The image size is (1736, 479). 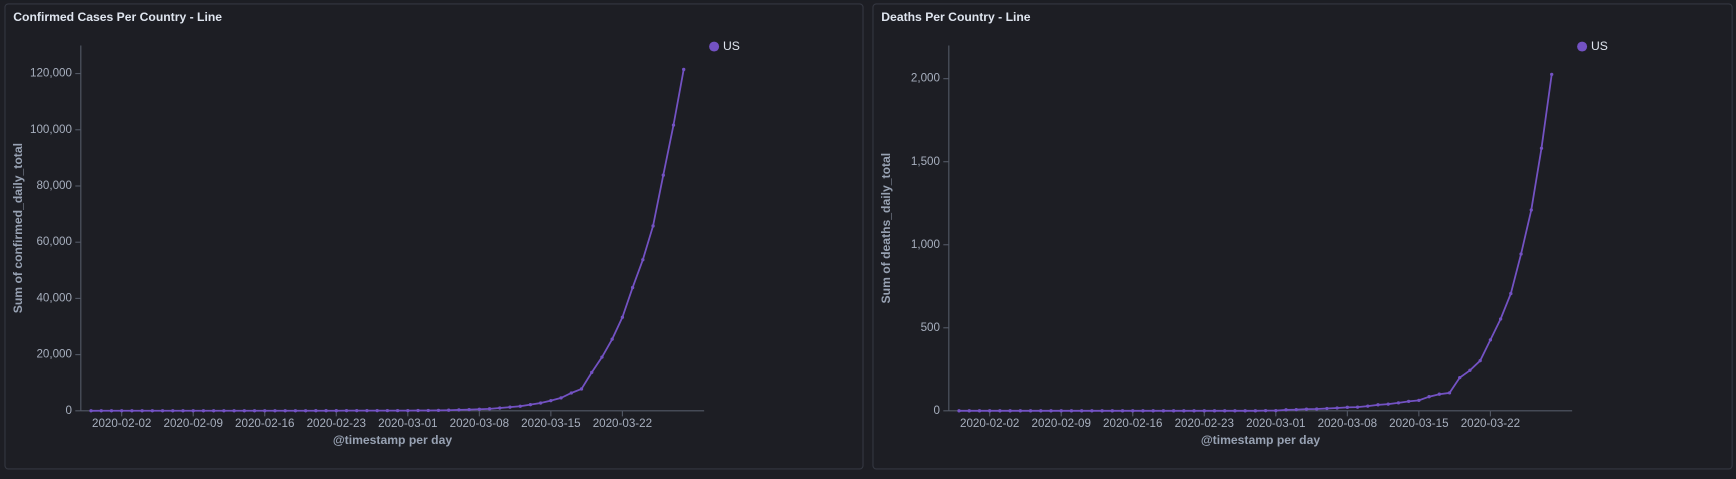 What do you see at coordinates (1347, 423) in the screenshot?
I see `x-tick-label: 2020-03-08` at bounding box center [1347, 423].